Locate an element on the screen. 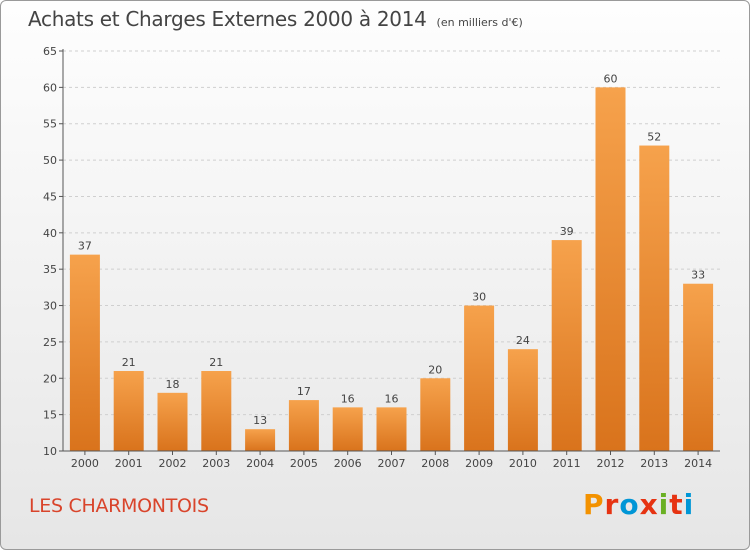 Image resolution: width=750 pixels, height=550 pixels. y-tick-label: 50 is located at coordinates (50, 160).